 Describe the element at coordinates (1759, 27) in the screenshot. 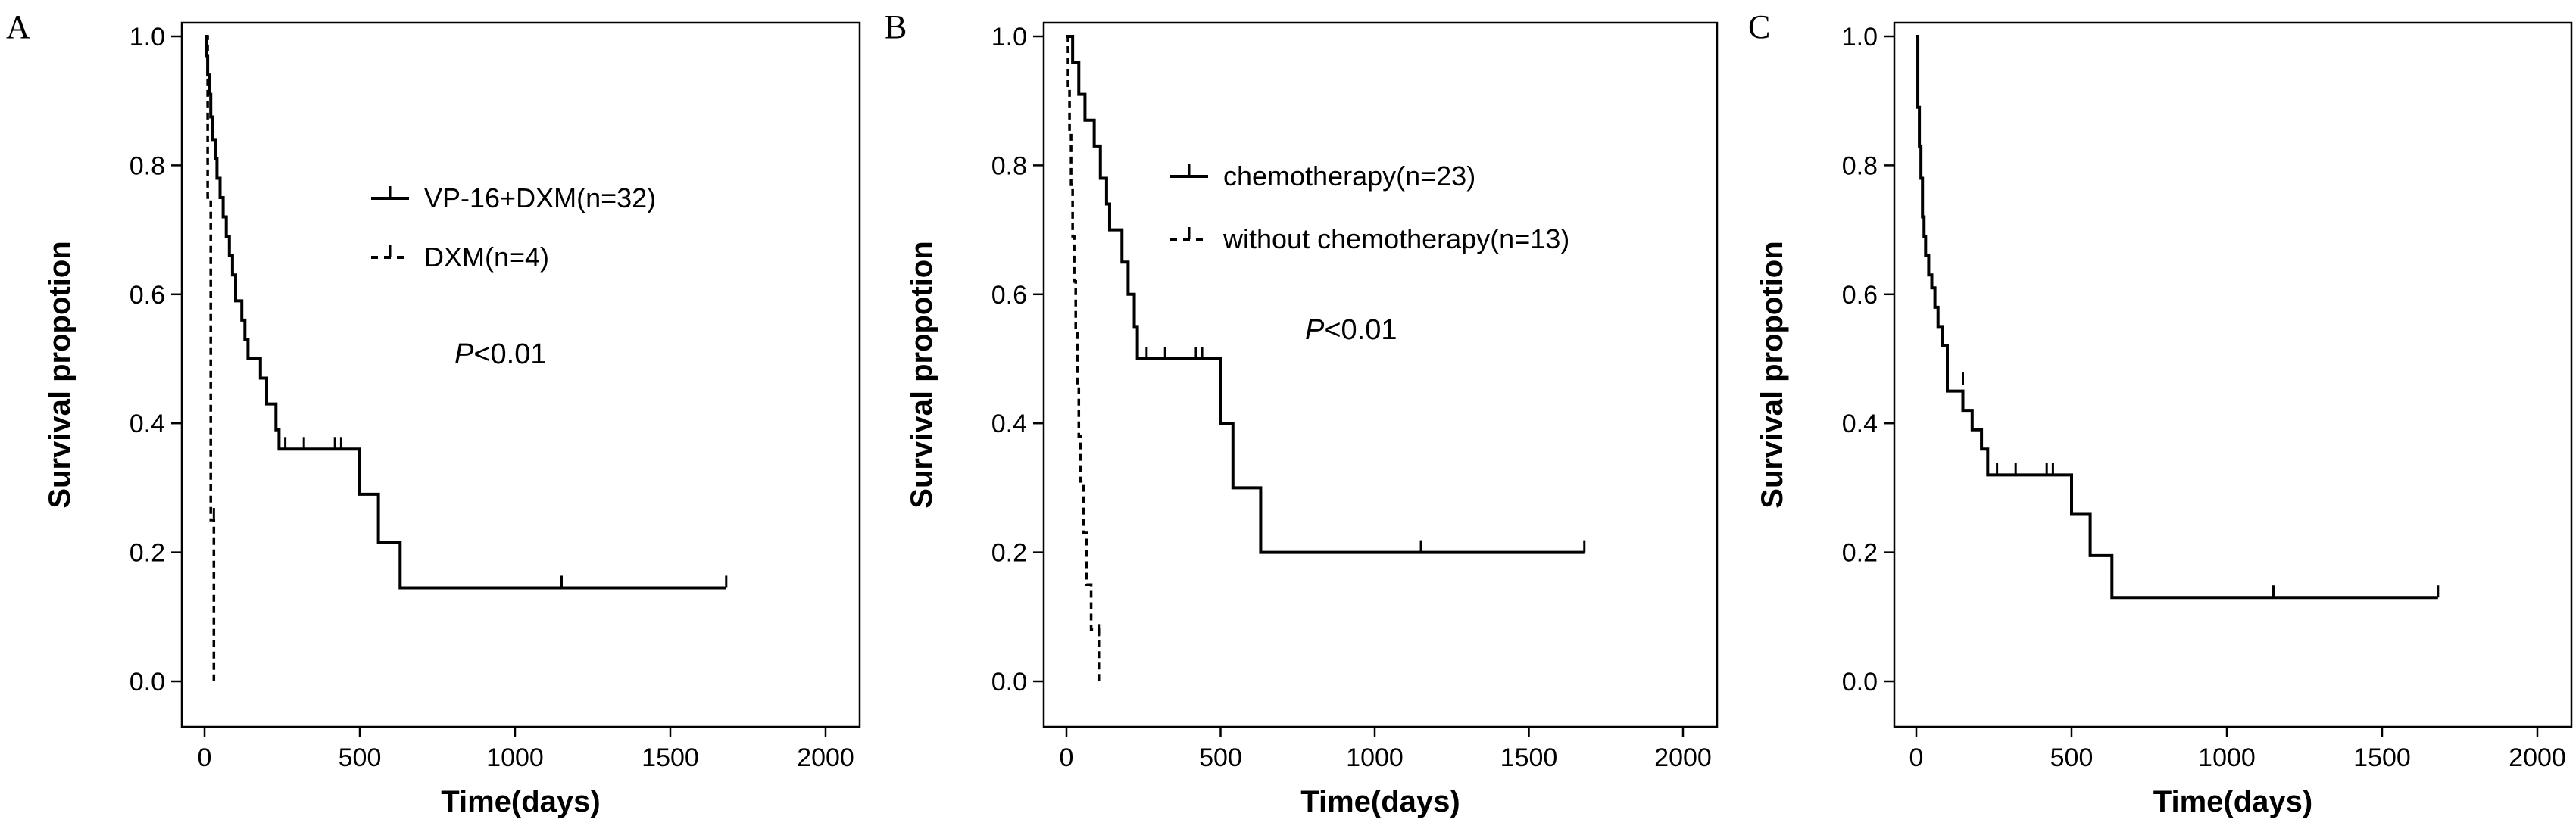

I see `panel-letter: C` at that location.